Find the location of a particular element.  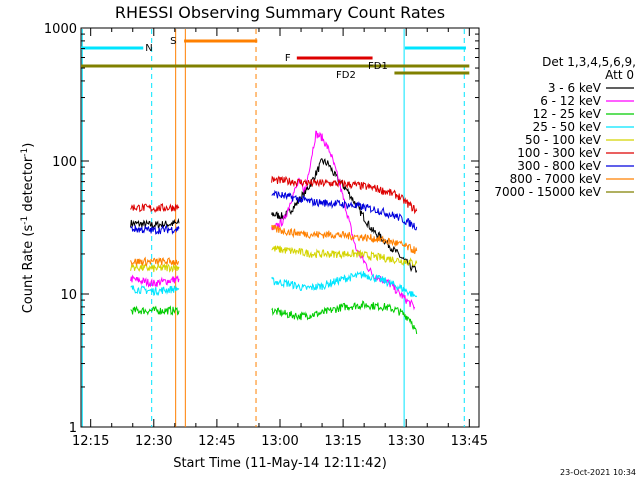

legend-label-100-300-kev: 100 - 300 keV is located at coordinates (559, 153).